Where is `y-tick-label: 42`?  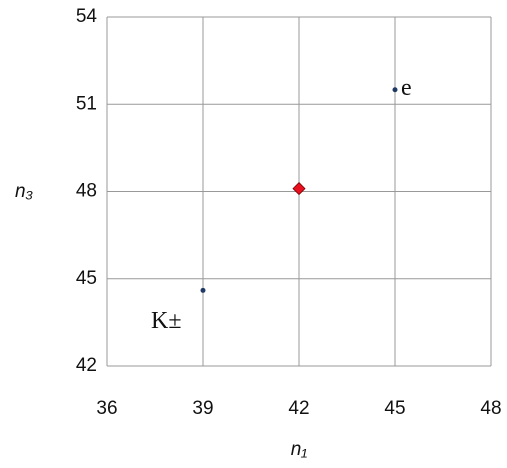
y-tick-label: 42 is located at coordinates (86, 365).